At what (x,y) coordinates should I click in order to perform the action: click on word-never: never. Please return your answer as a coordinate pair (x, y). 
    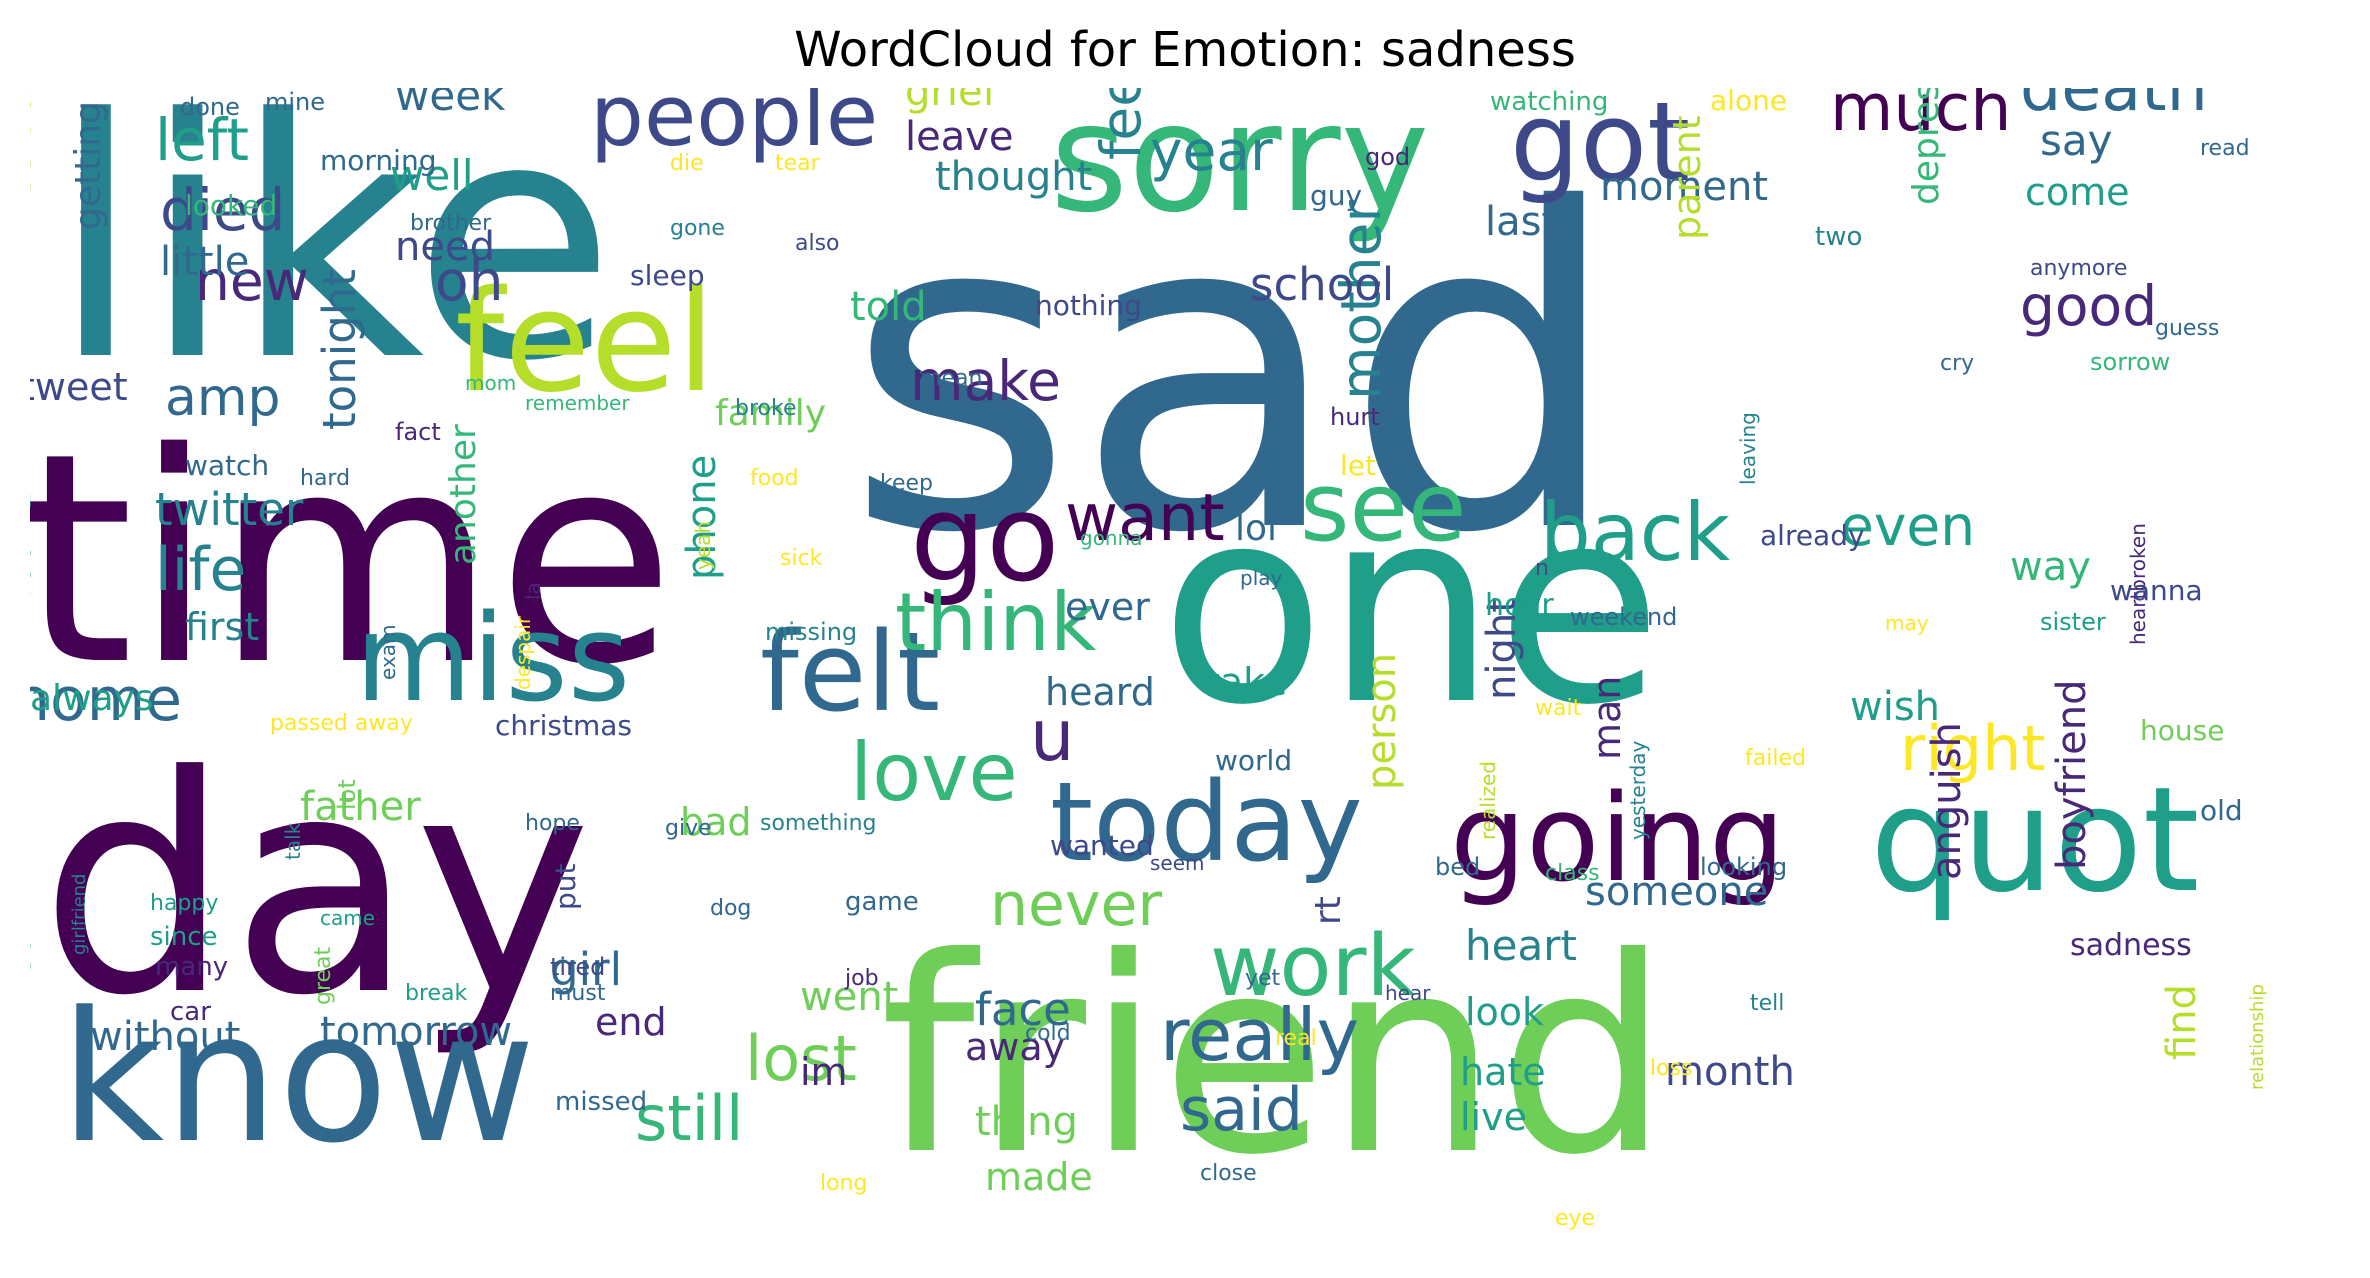
    Looking at the image, I should click on (1076, 905).